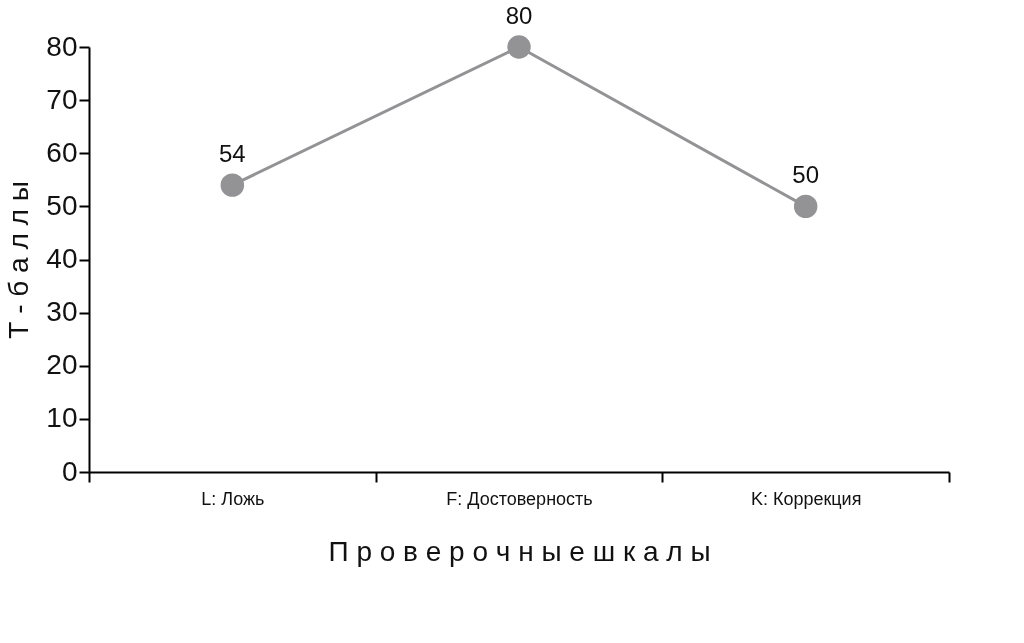 Image resolution: width=1024 pixels, height=643 pixels. Describe the element at coordinates (519, 15) in the screenshot. I see `data-label: 80` at that location.